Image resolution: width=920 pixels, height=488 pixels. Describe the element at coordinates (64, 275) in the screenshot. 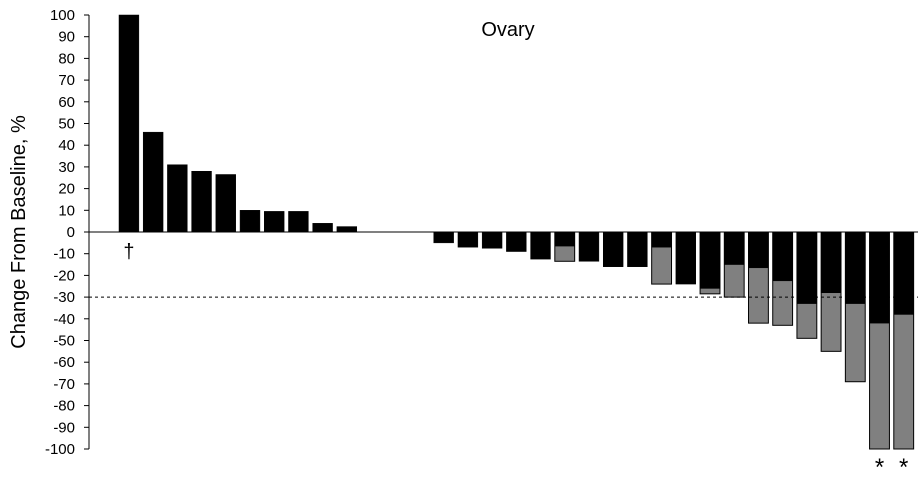

I see `y-tick-label: -20` at that location.